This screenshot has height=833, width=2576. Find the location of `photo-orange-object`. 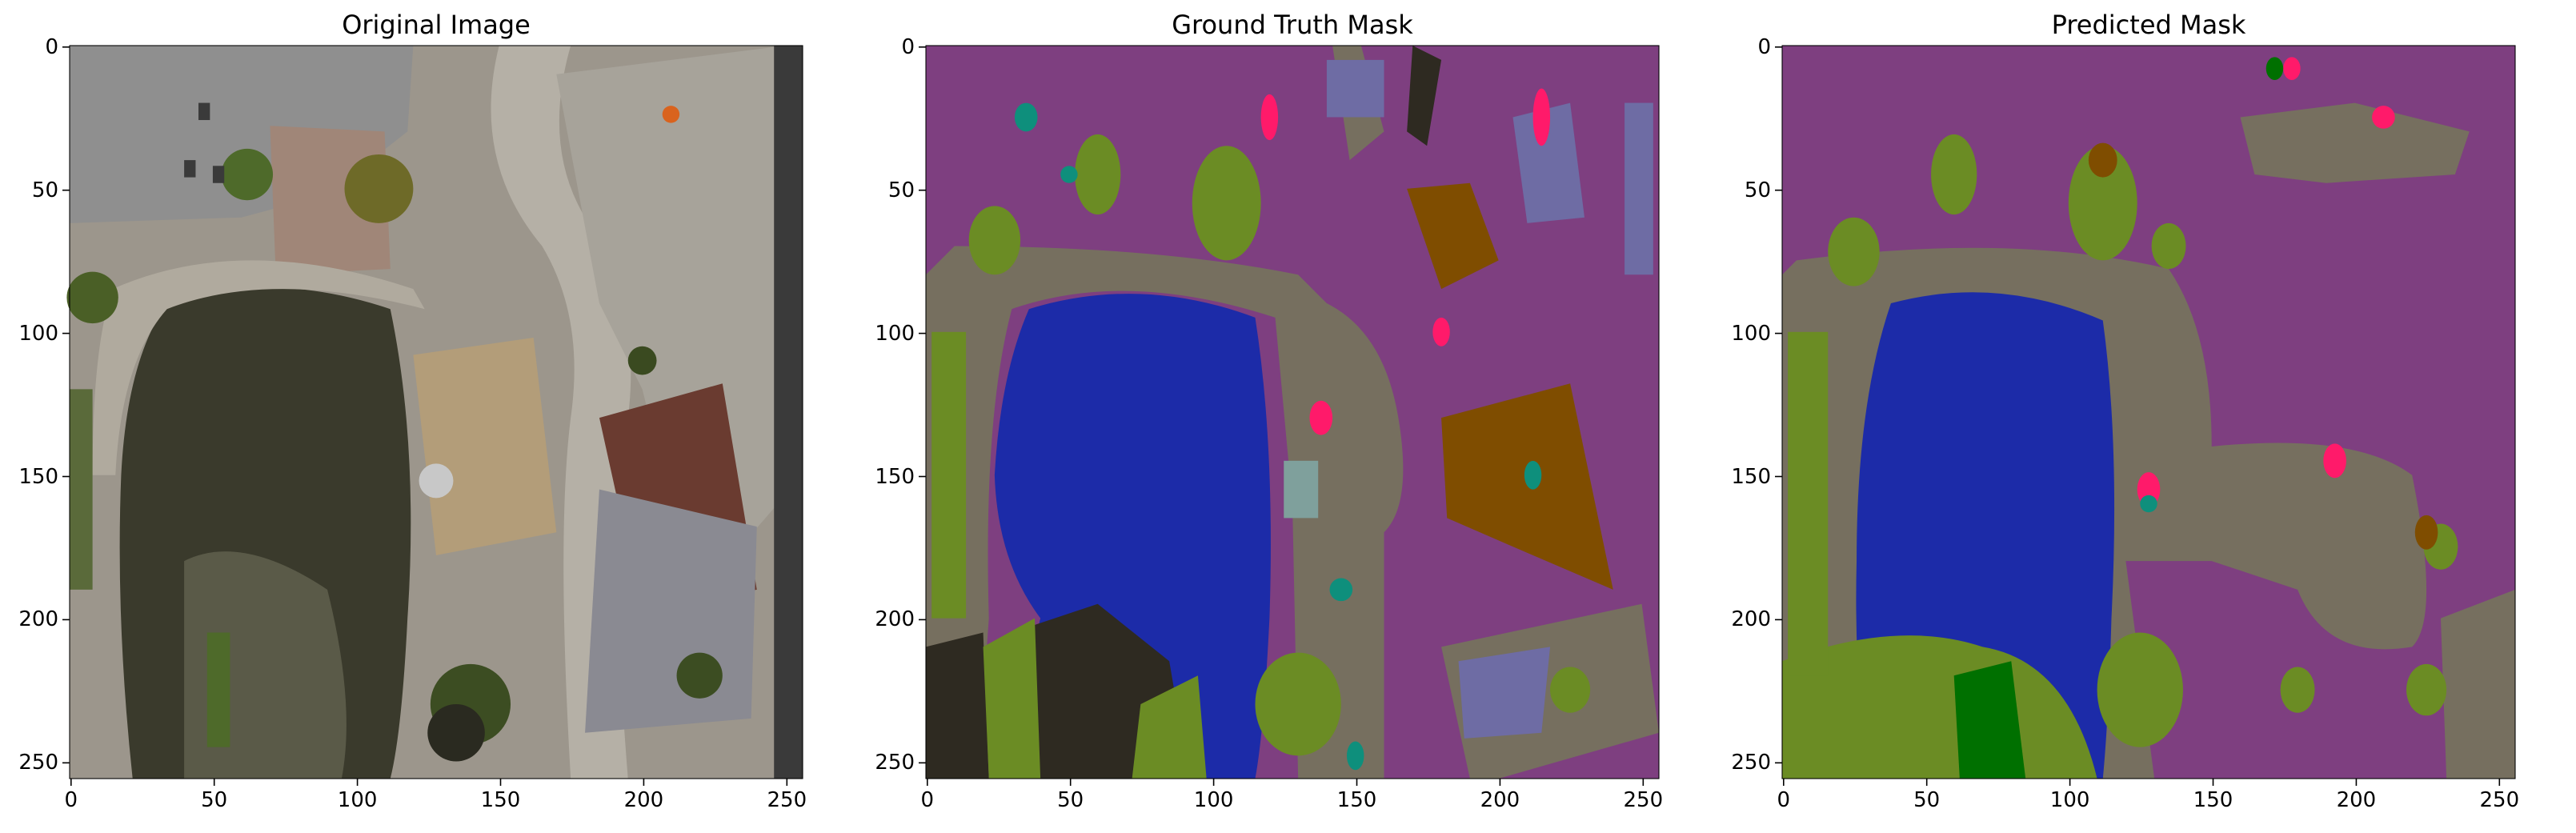

photo-orange-object is located at coordinates (671, 114).